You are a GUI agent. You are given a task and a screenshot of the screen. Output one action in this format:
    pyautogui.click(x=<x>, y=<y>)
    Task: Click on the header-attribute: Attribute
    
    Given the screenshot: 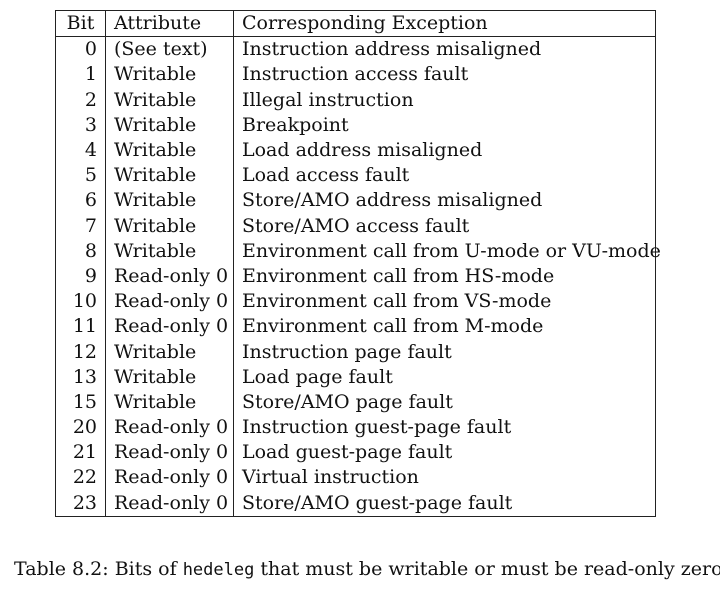 What is the action you would take?
    pyautogui.click(x=169, y=23)
    